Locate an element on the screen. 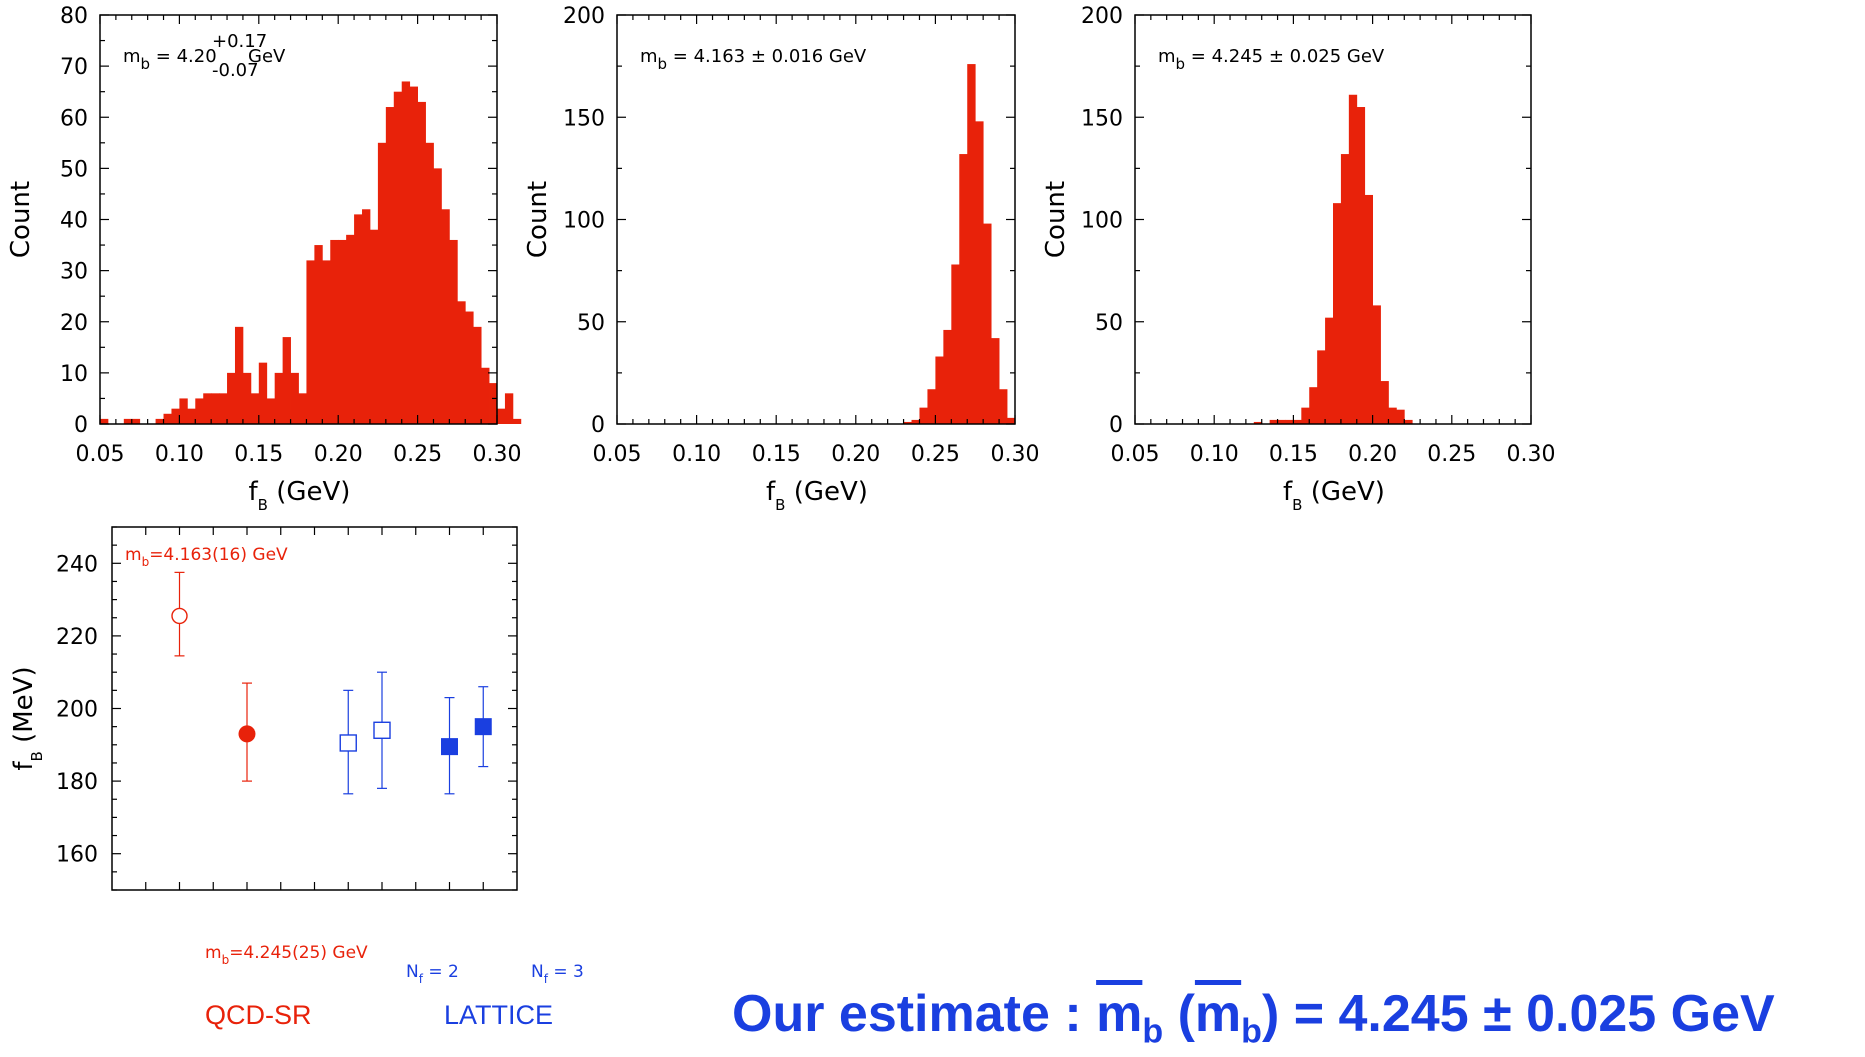 This screenshot has width=1865, height=1057. comparison-points is located at coordinates (331, 683).